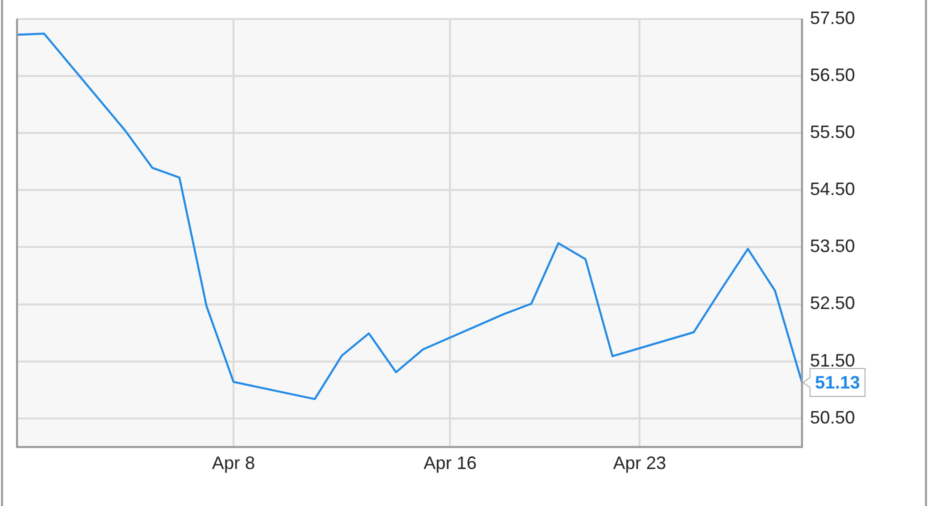  Describe the element at coordinates (639, 462) in the screenshot. I see `x-tick-label: Apr 23` at that location.